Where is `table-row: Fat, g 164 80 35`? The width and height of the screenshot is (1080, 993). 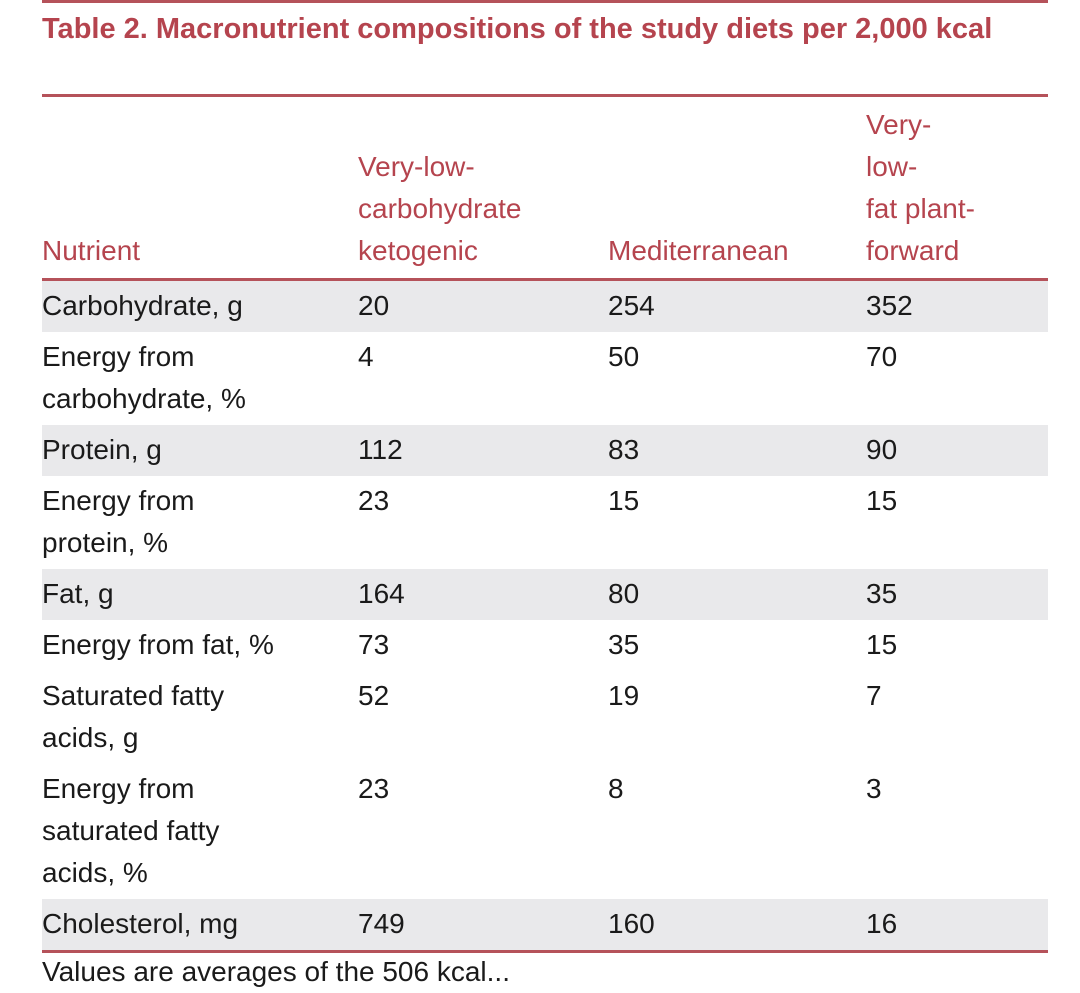
table-row: Fat, g 164 80 35 is located at coordinates (545, 594).